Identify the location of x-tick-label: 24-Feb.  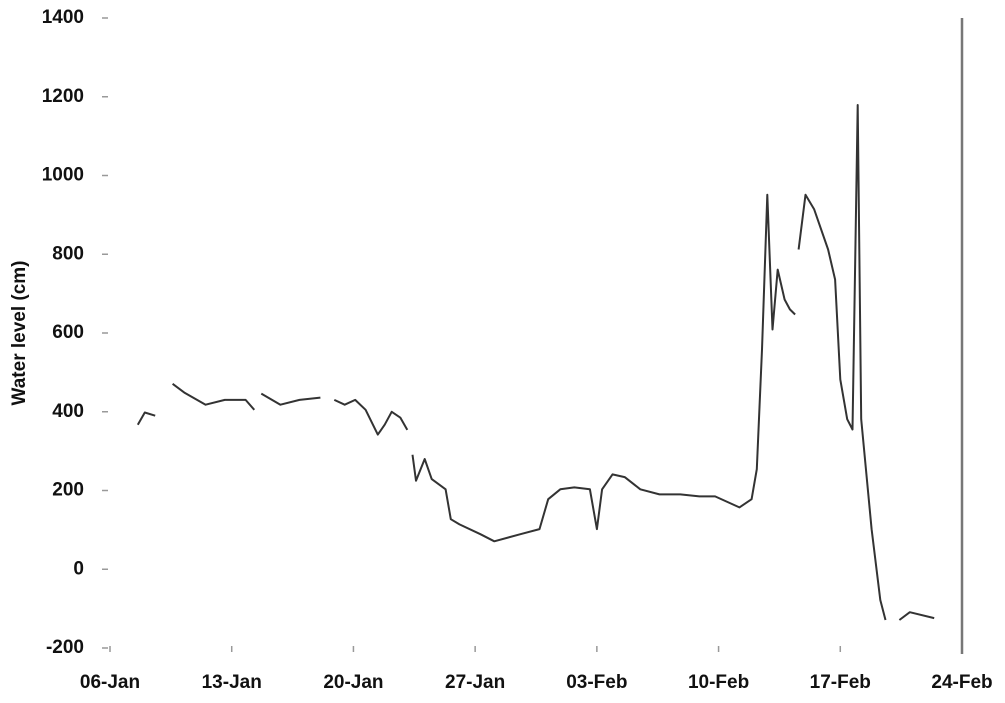
(961, 682).